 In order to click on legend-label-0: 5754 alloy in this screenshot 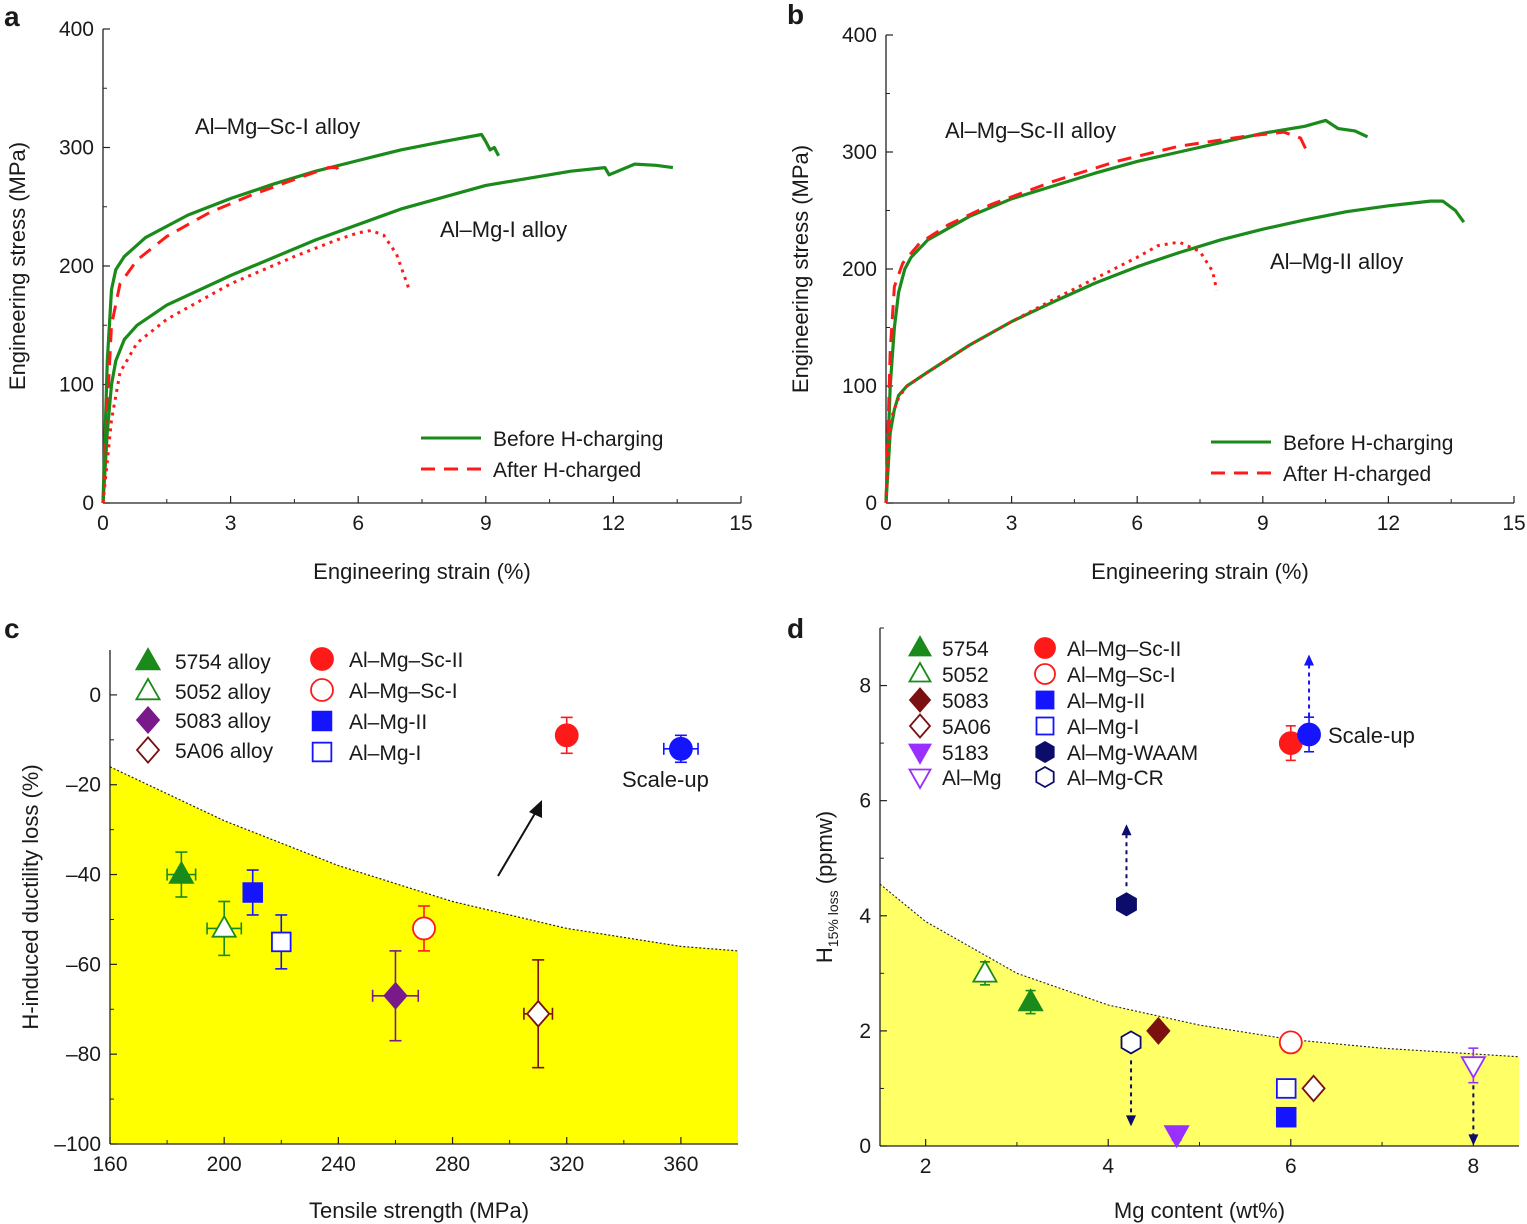, I will do `click(223, 662)`.